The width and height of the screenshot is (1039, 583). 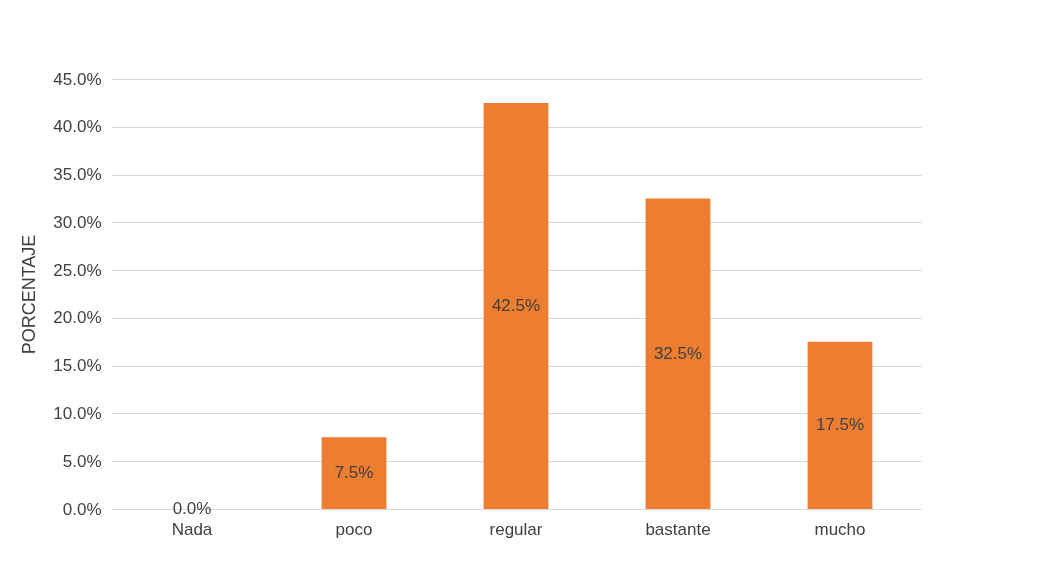 I want to click on data-label: 7.5%, so click(x=354, y=473).